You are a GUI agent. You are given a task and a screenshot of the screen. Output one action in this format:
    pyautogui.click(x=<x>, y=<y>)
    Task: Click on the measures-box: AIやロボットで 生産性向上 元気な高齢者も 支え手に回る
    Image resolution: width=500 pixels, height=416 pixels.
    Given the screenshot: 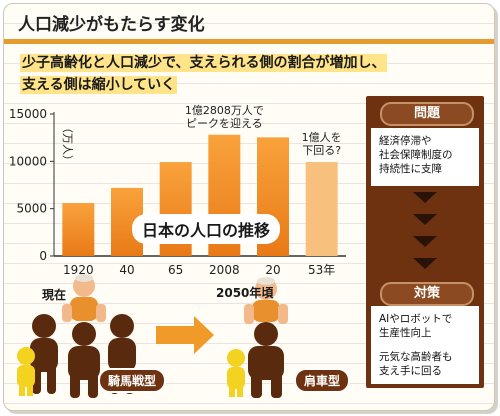 What is the action you would take?
    pyautogui.click(x=425, y=345)
    